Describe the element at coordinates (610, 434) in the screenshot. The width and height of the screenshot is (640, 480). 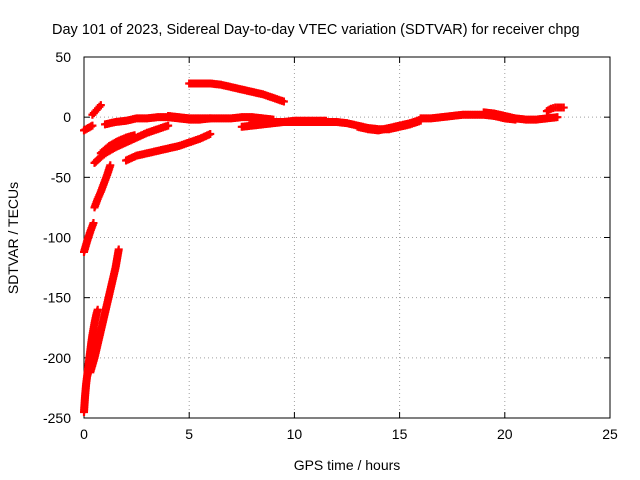
I see `x-tick-label: 25` at that location.